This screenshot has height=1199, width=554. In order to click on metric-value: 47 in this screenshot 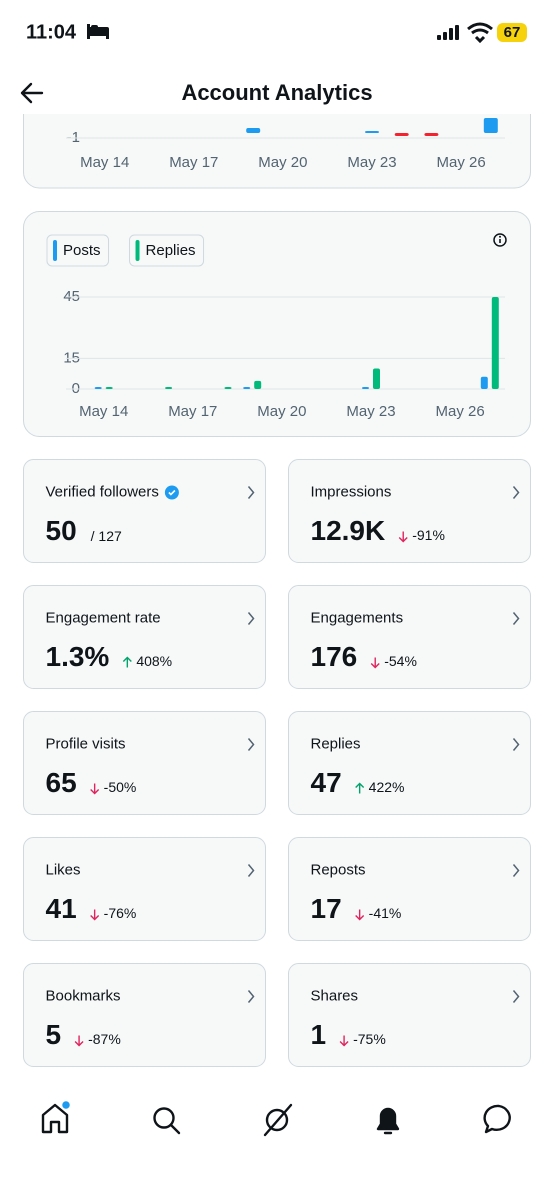, I will do `click(326, 782)`.